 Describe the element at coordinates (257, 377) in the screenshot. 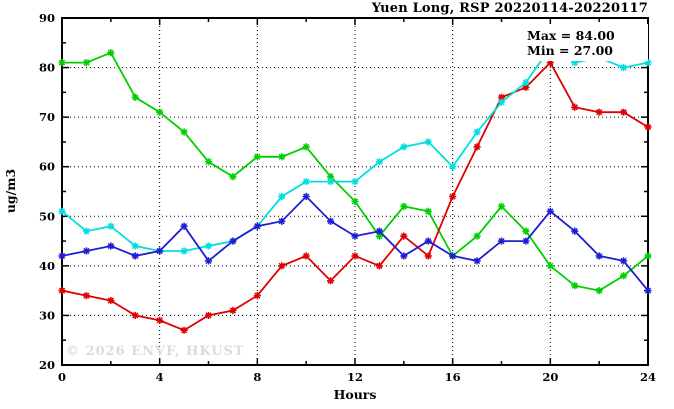

I see `x-tick-label: 8` at that location.